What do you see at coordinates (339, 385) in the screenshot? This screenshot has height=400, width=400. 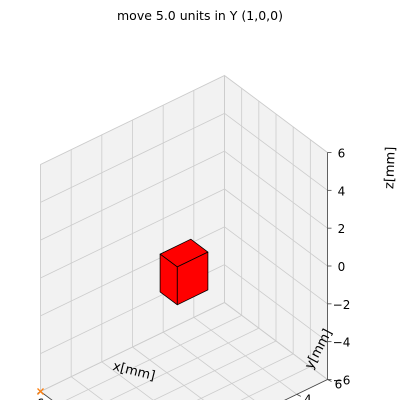 I see `y-tick-label: 6` at bounding box center [339, 385].